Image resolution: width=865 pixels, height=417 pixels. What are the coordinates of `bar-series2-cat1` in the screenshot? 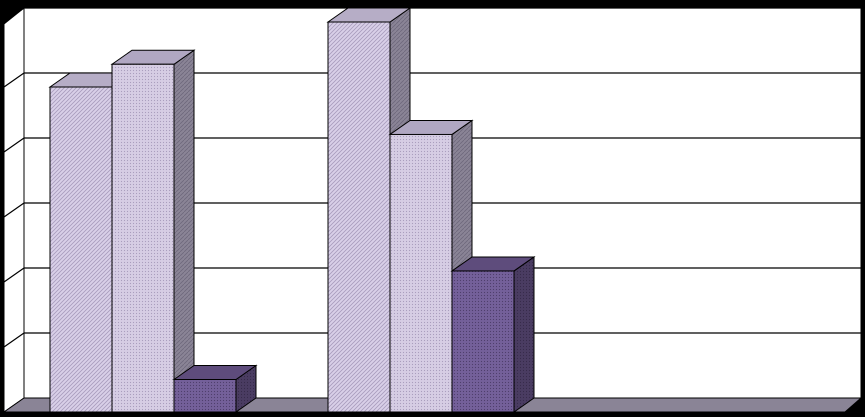 It's located at (153, 231).